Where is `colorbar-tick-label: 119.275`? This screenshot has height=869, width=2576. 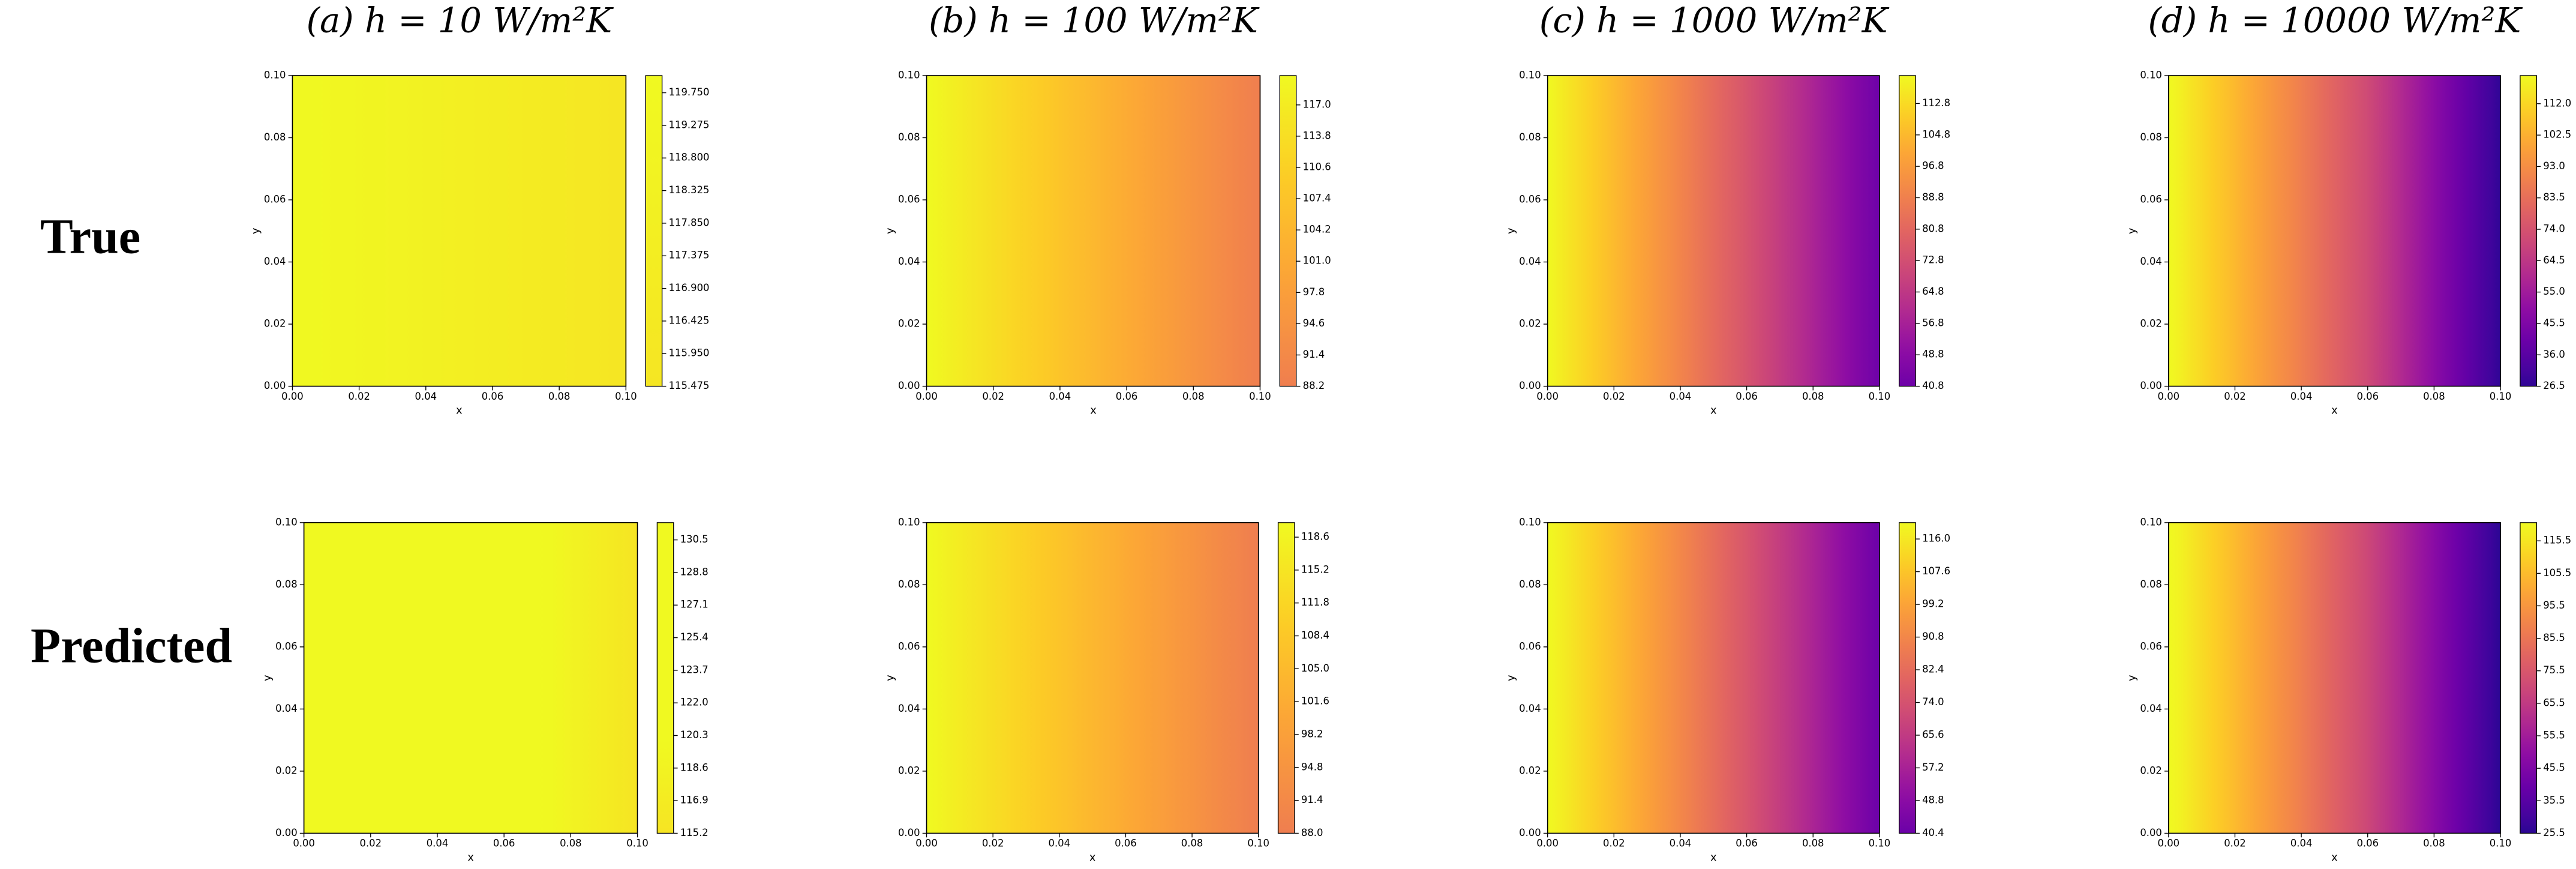 colorbar-tick-label: 119.275 is located at coordinates (690, 124).